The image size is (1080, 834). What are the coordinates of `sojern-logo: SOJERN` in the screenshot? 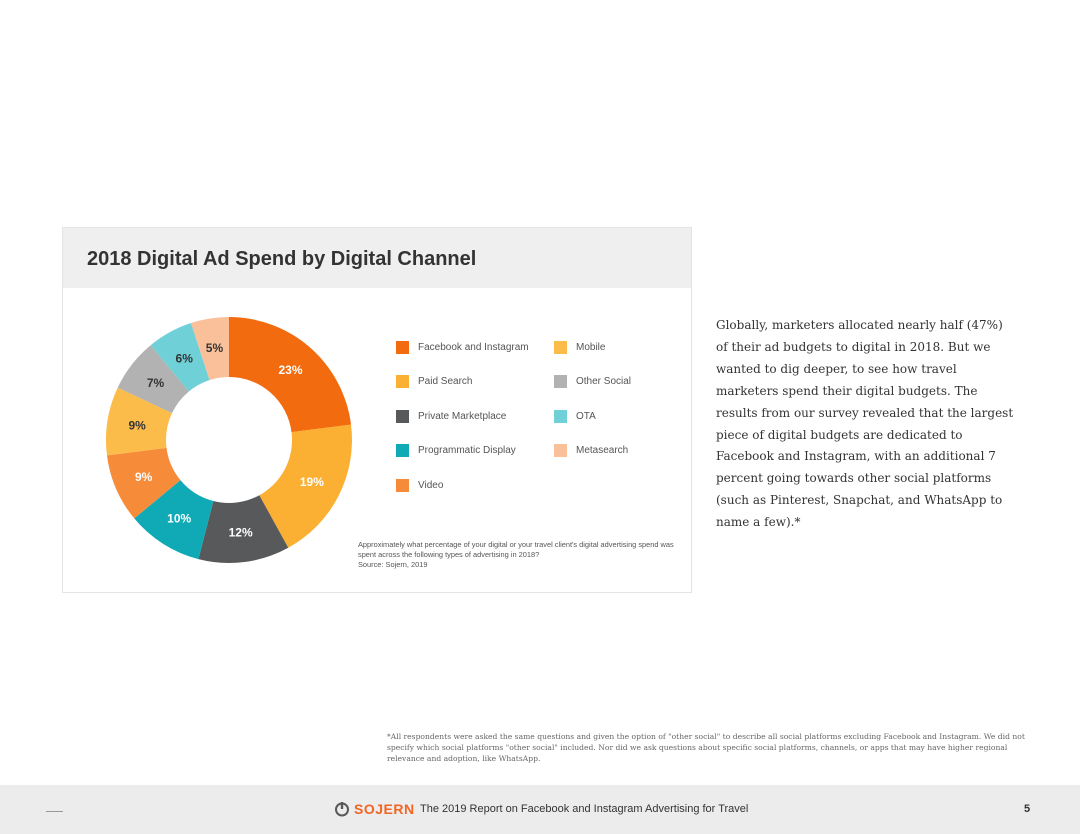 It's located at (374, 809).